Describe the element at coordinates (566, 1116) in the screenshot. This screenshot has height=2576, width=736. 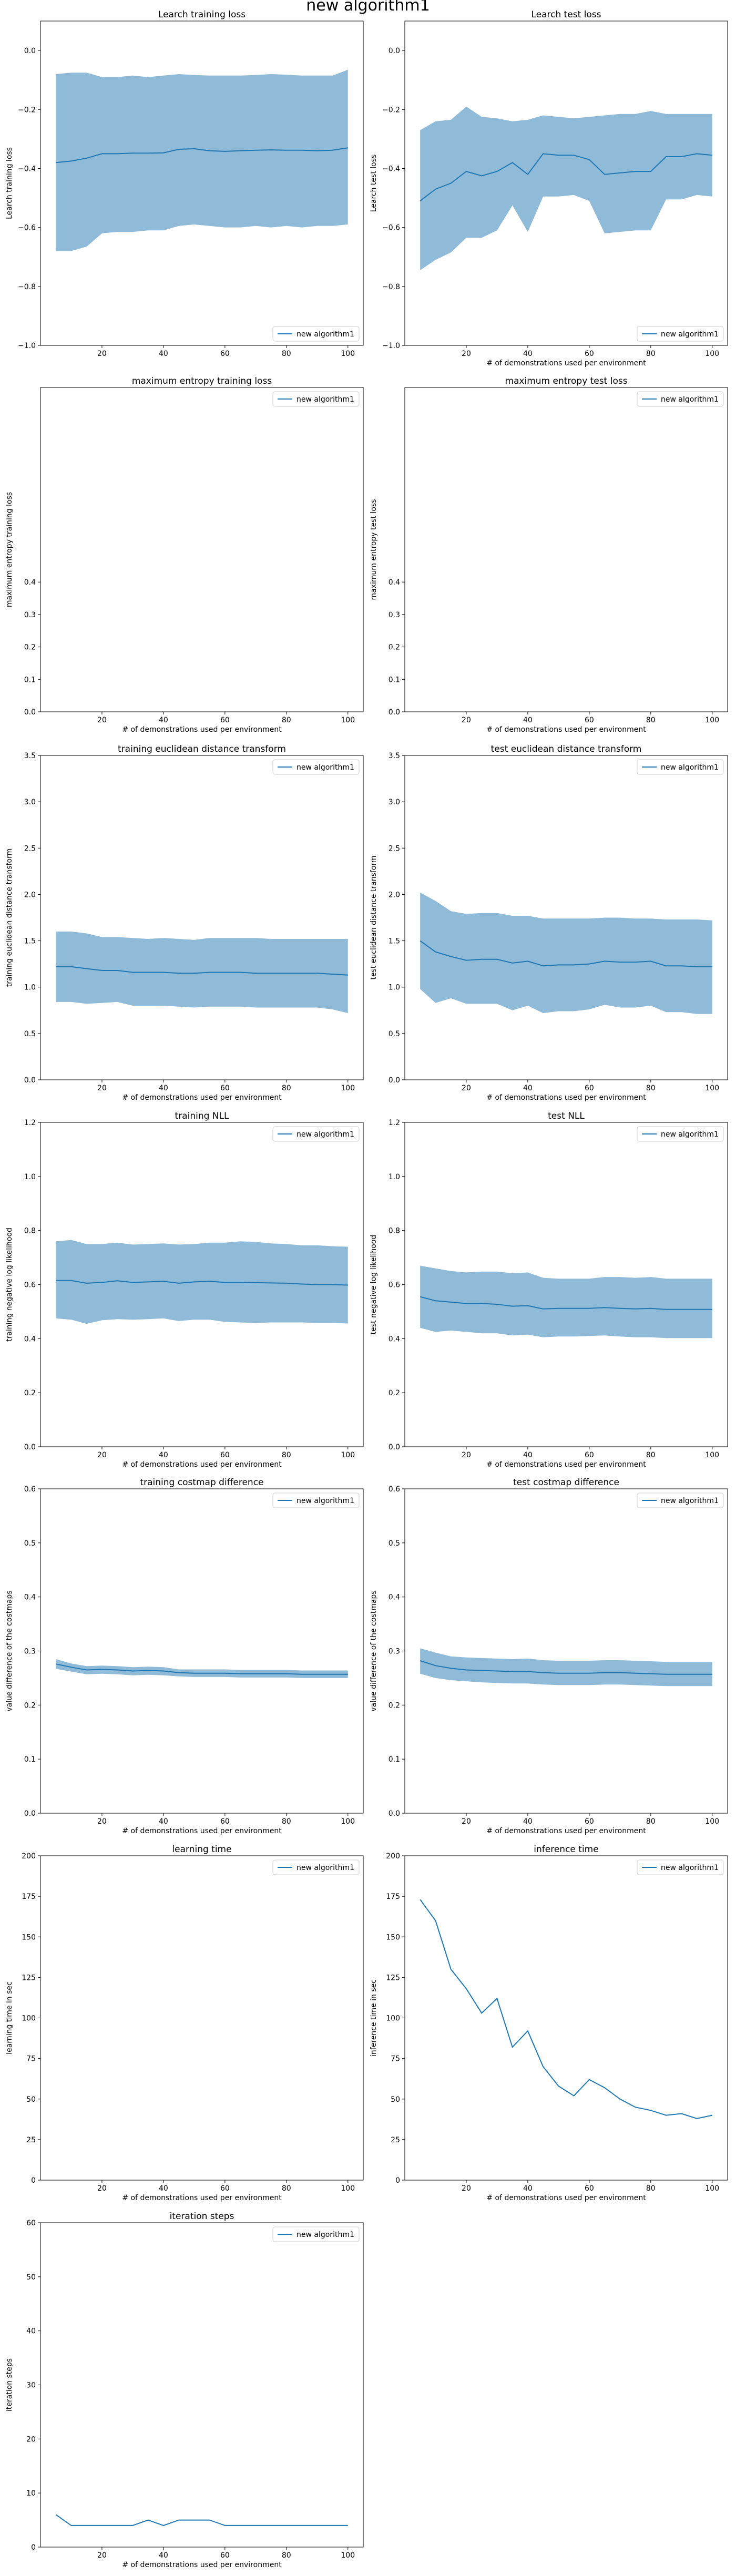
I see `chart-title: test NLL` at that location.